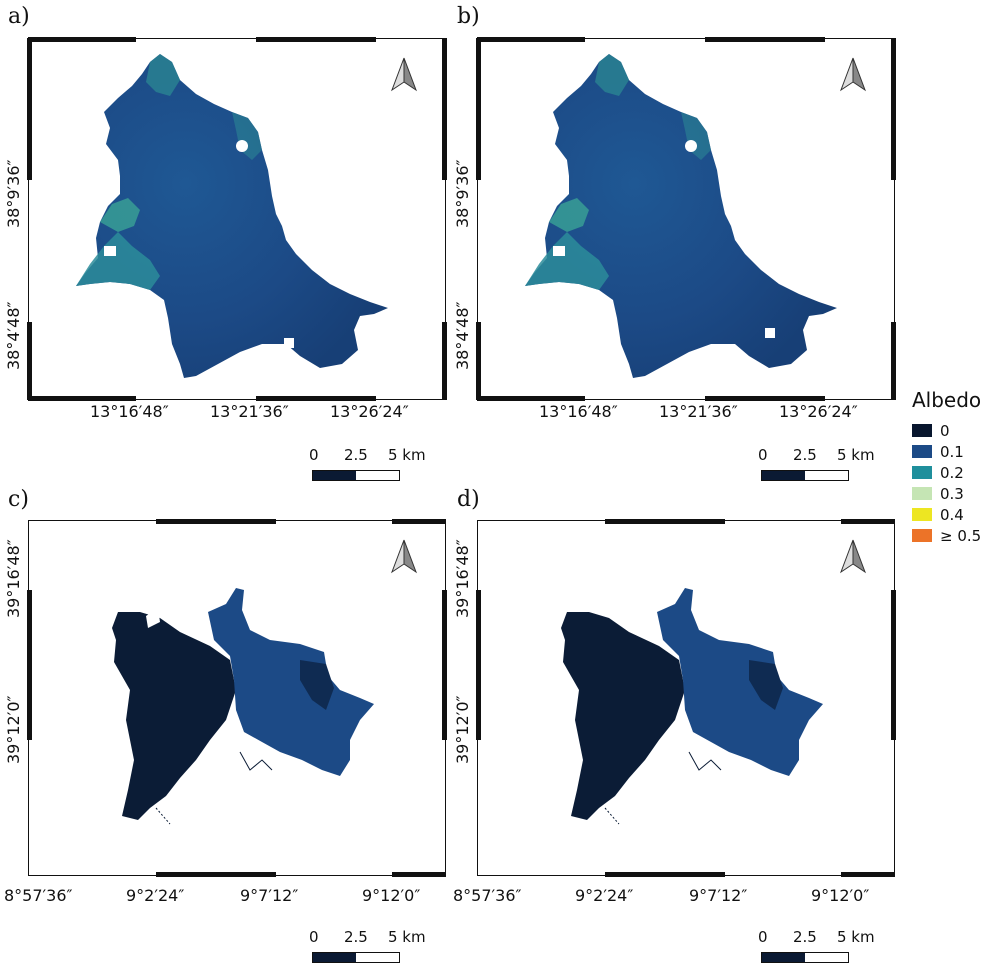 The image size is (994, 964). What do you see at coordinates (232, 216) in the screenshot?
I see `region-palermo-a` at bounding box center [232, 216].